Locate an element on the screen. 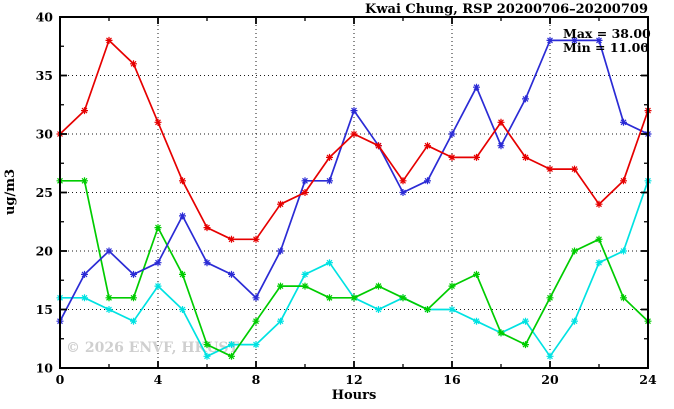  watermark: © 2026 ENVF, HKUST is located at coordinates (153, 348).